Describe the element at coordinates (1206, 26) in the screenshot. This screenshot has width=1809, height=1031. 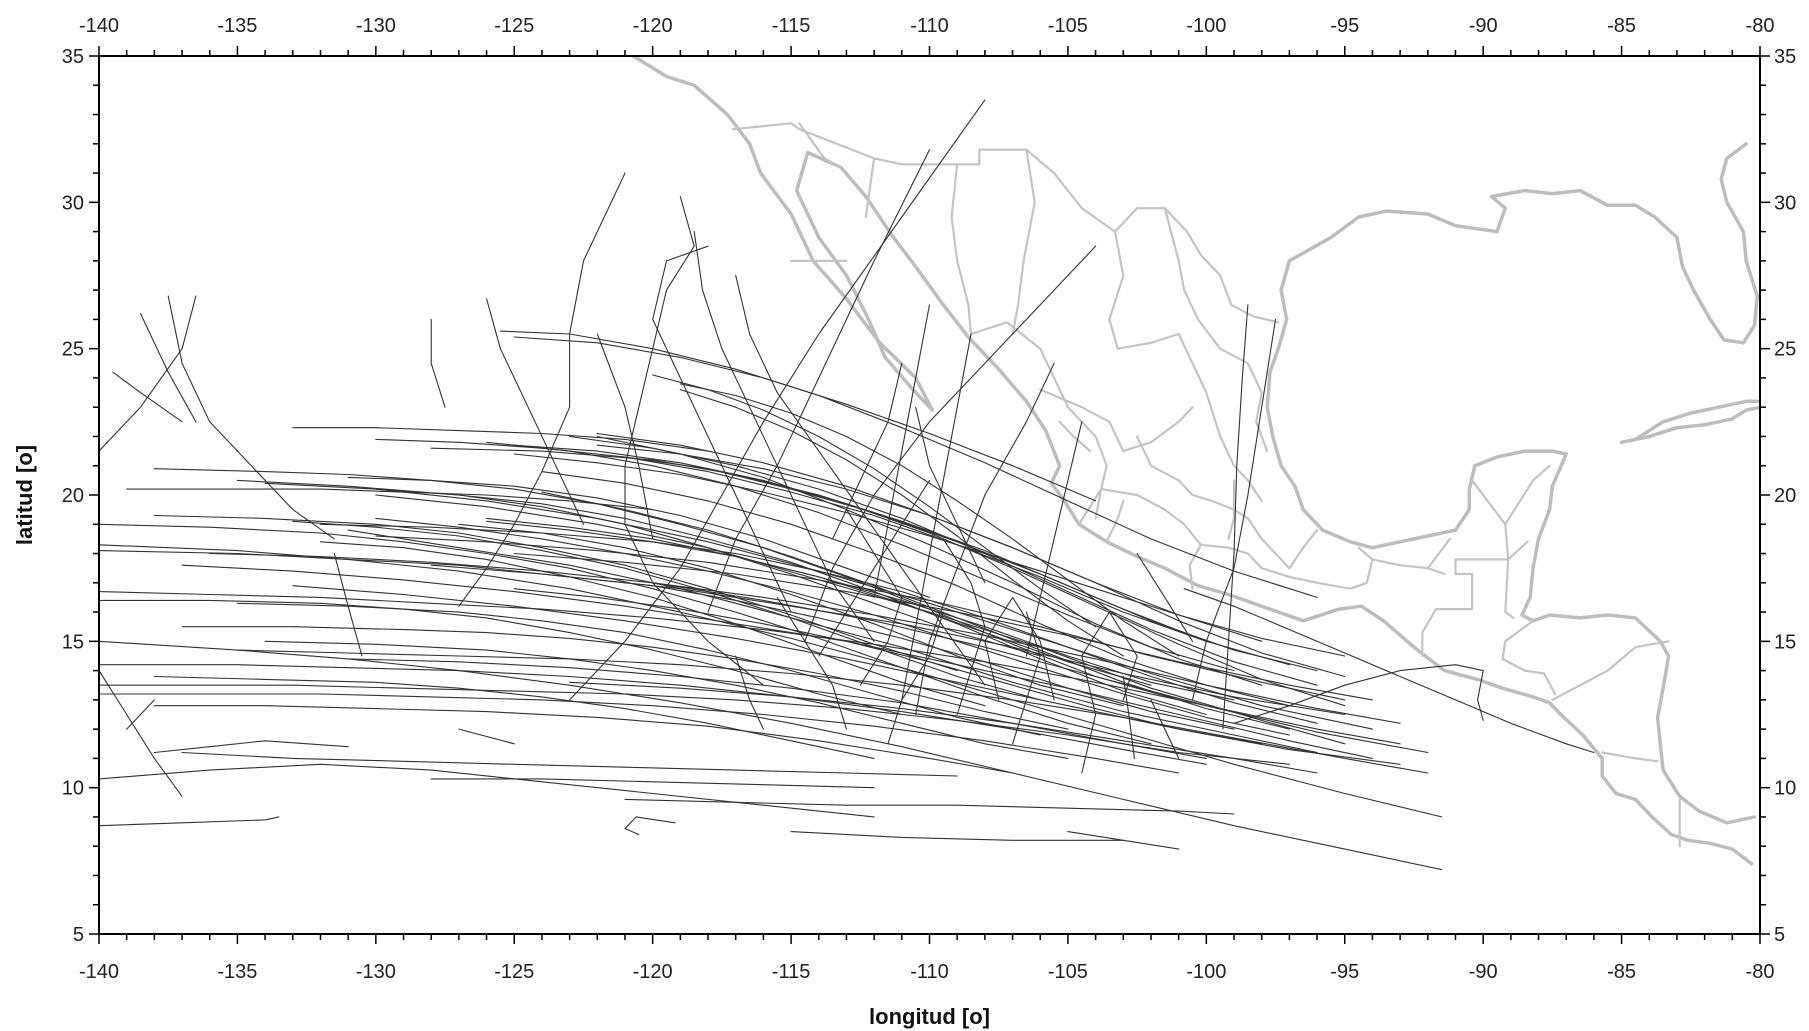
I see `x-tick-label-top: -100` at that location.